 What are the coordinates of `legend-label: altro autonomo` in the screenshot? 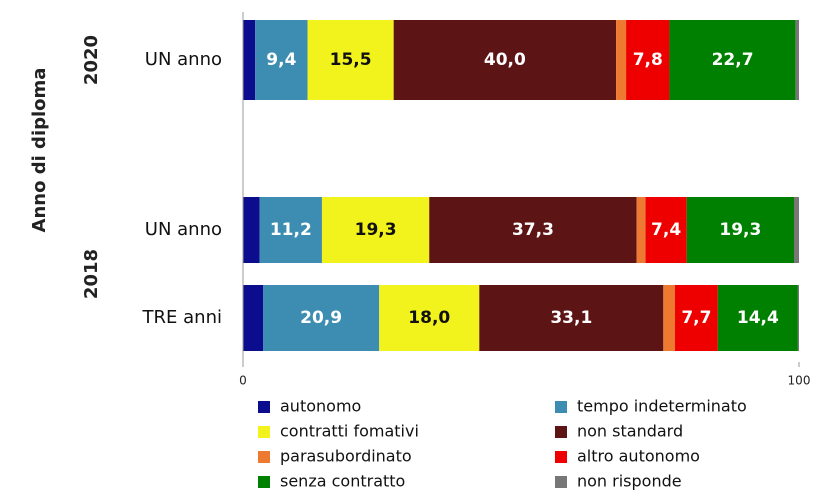 It's located at (638, 456).